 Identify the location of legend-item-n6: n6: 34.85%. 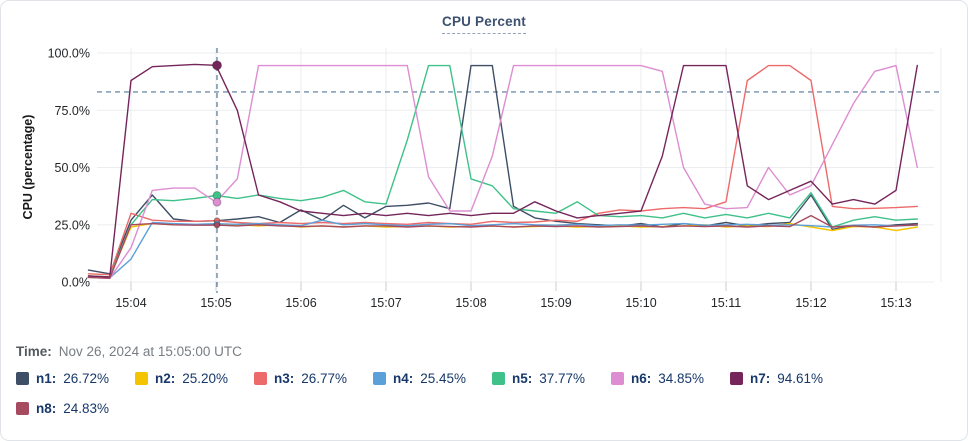
(670, 378).